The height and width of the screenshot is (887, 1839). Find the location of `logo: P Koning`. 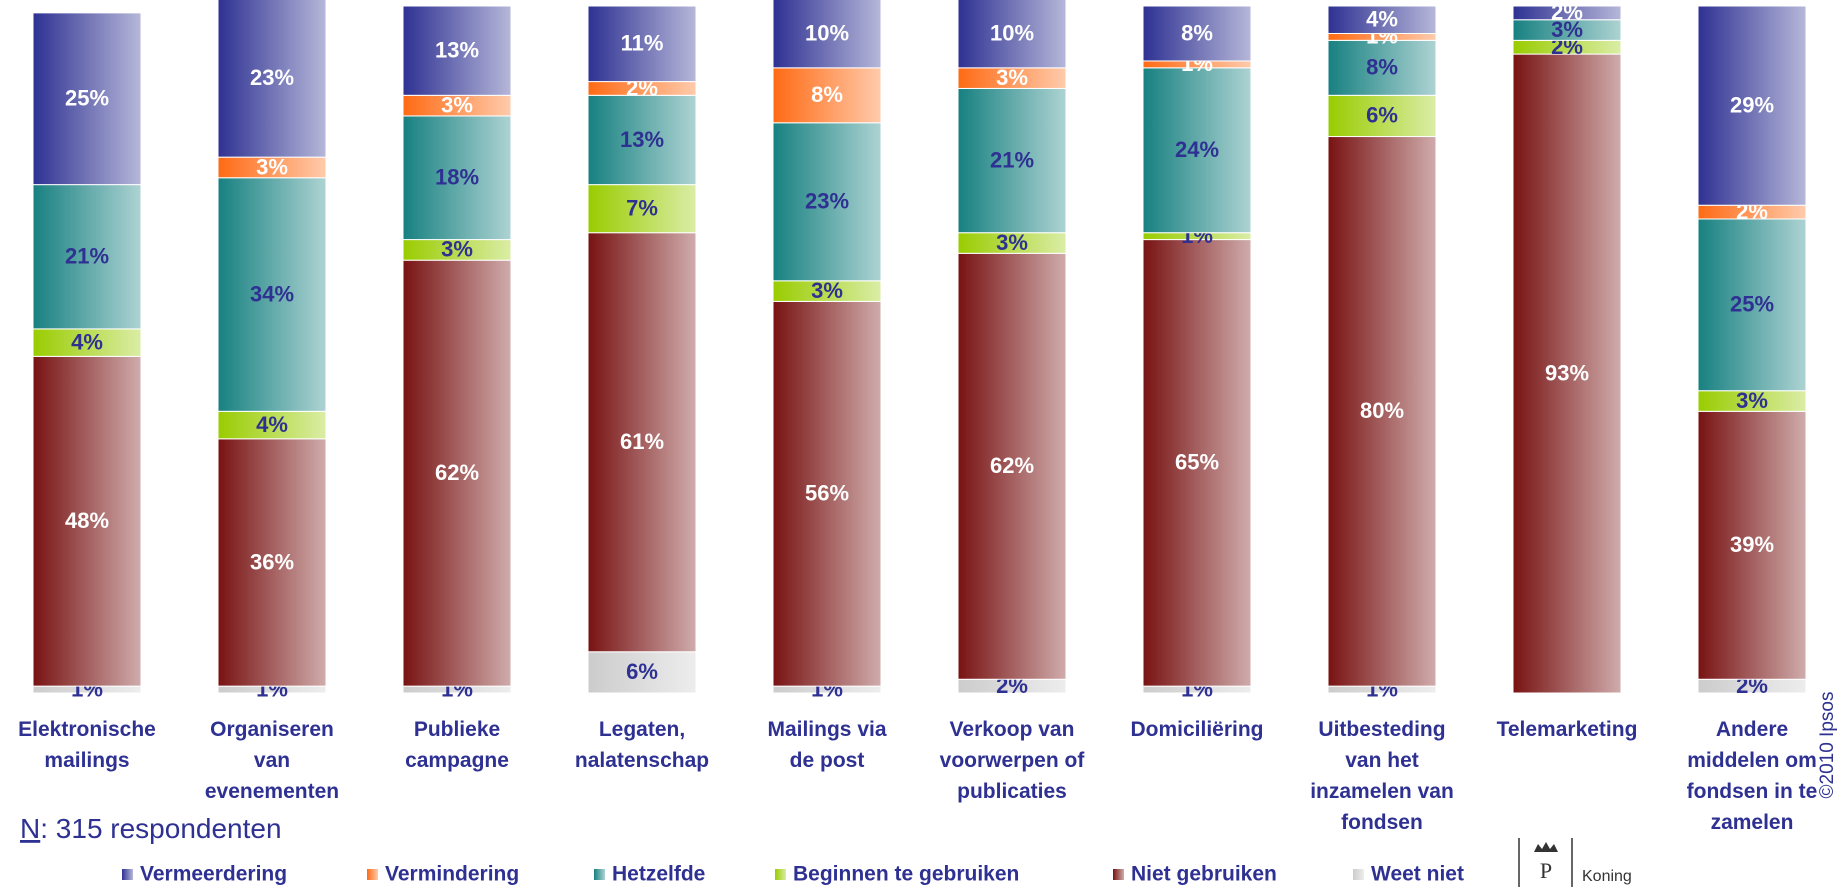

logo: P Koning is located at coordinates (1575, 862).